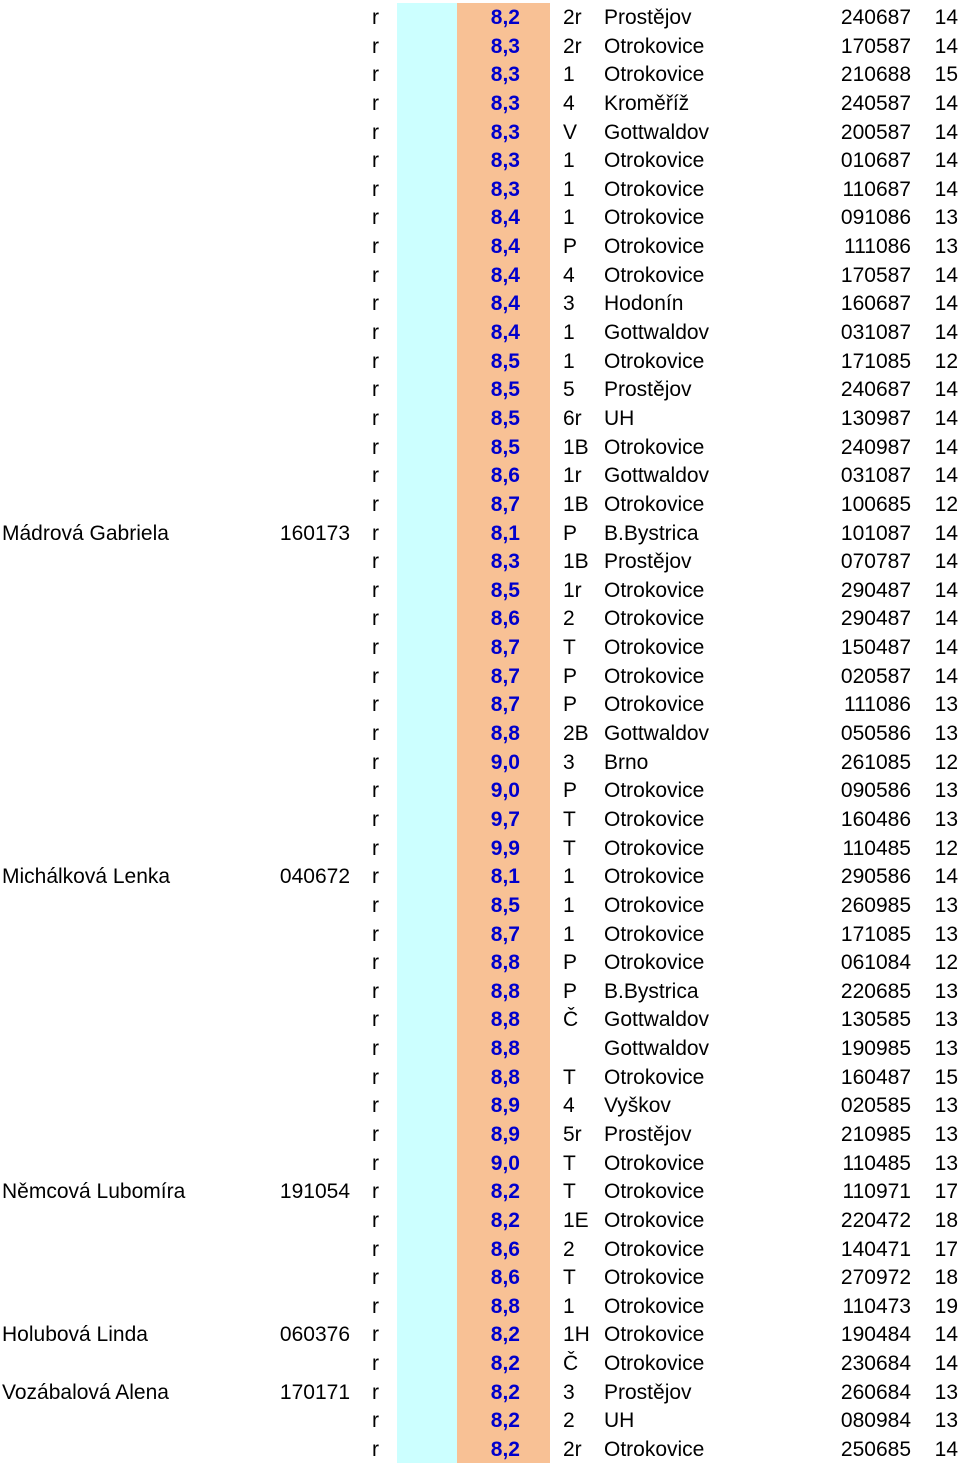 This screenshot has height=1465, width=960. What do you see at coordinates (875, 504) in the screenshot?
I see `event-date: 100685` at bounding box center [875, 504].